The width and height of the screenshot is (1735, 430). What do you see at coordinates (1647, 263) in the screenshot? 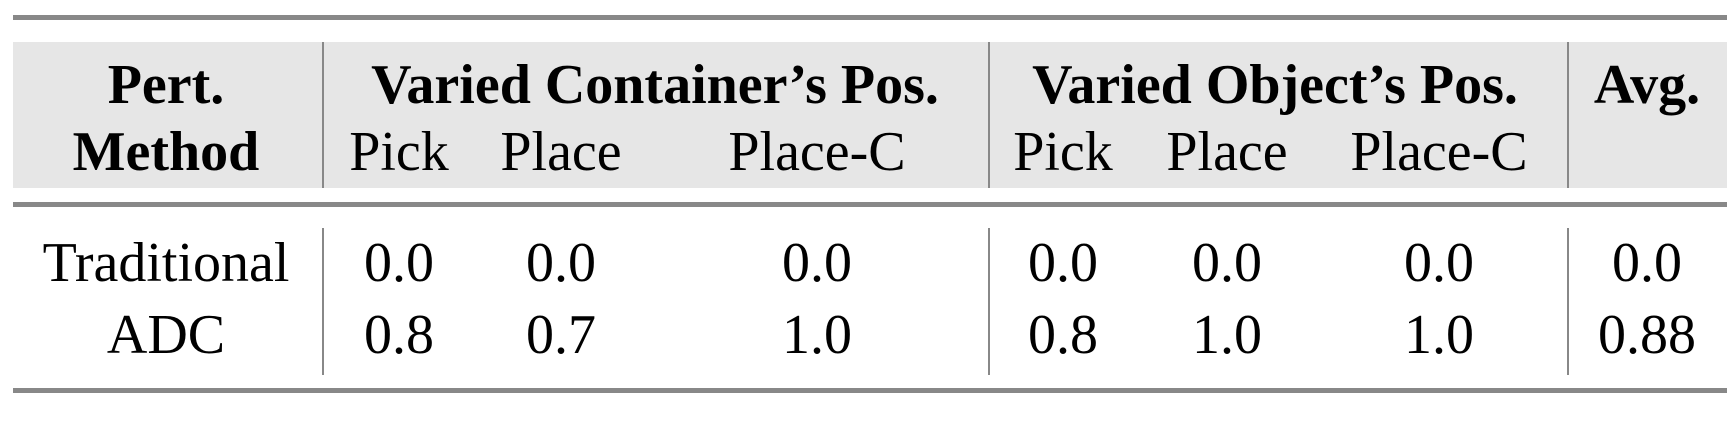
I see `cell-avg: 0.0` at bounding box center [1647, 263].